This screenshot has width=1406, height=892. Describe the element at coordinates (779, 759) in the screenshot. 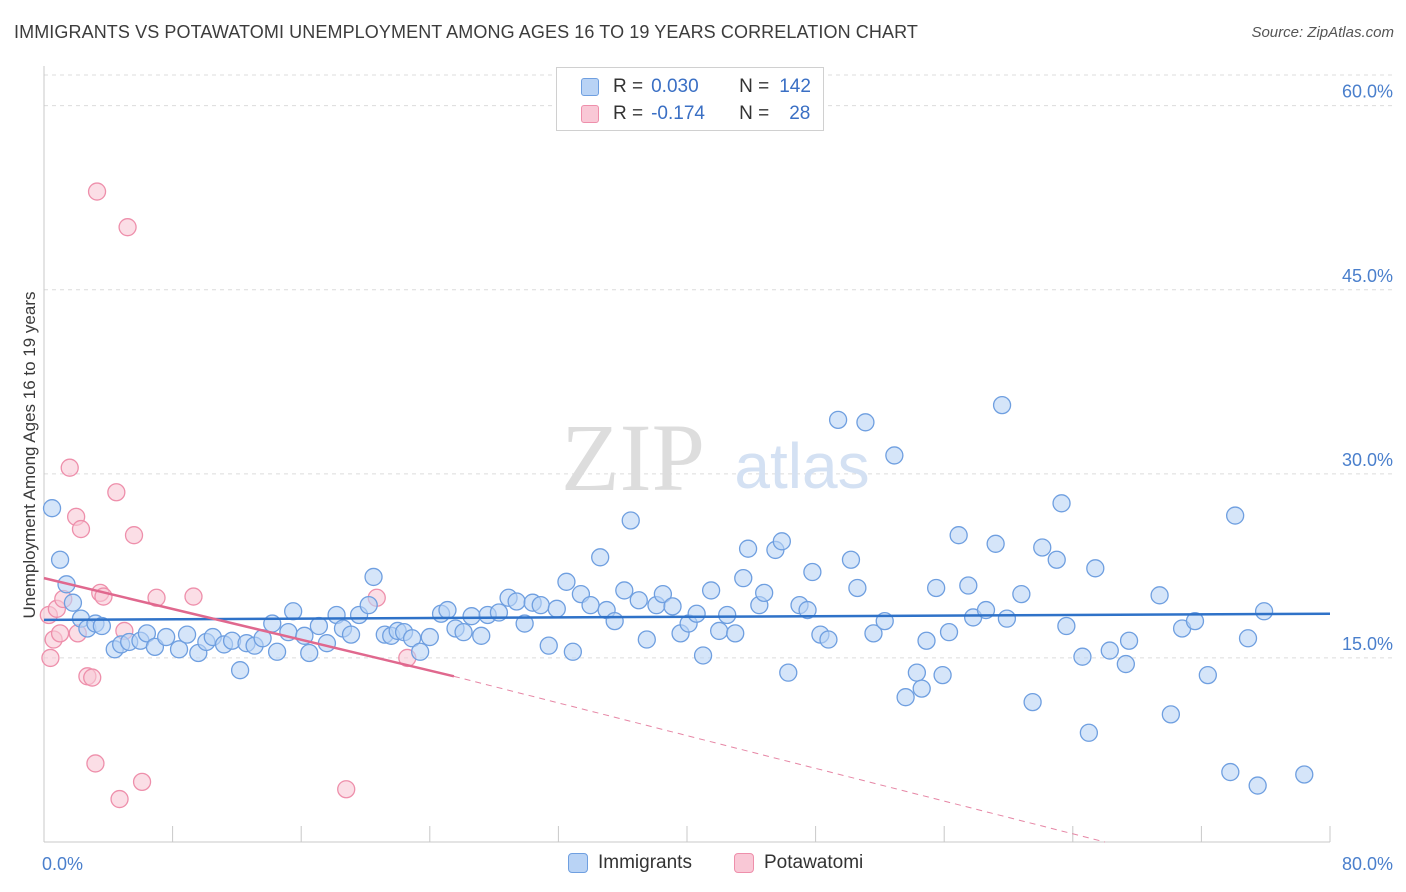

I see `potawatomi-trend-extension` at that location.